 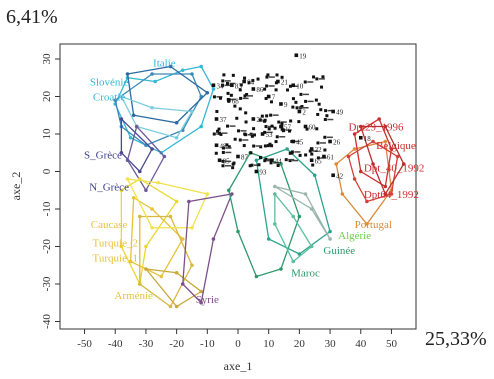 I want to click on group-label: Dpt_40_1992, so click(x=394, y=169).